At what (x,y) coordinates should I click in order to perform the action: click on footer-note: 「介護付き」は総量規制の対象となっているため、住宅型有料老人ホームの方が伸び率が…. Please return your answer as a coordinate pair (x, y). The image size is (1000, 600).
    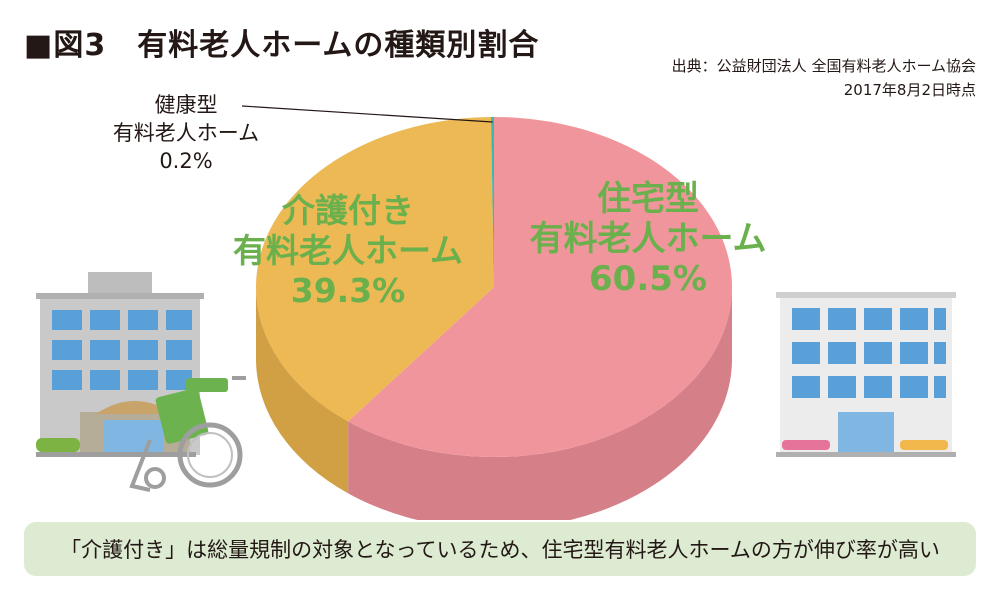
    Looking at the image, I should click on (500, 549).